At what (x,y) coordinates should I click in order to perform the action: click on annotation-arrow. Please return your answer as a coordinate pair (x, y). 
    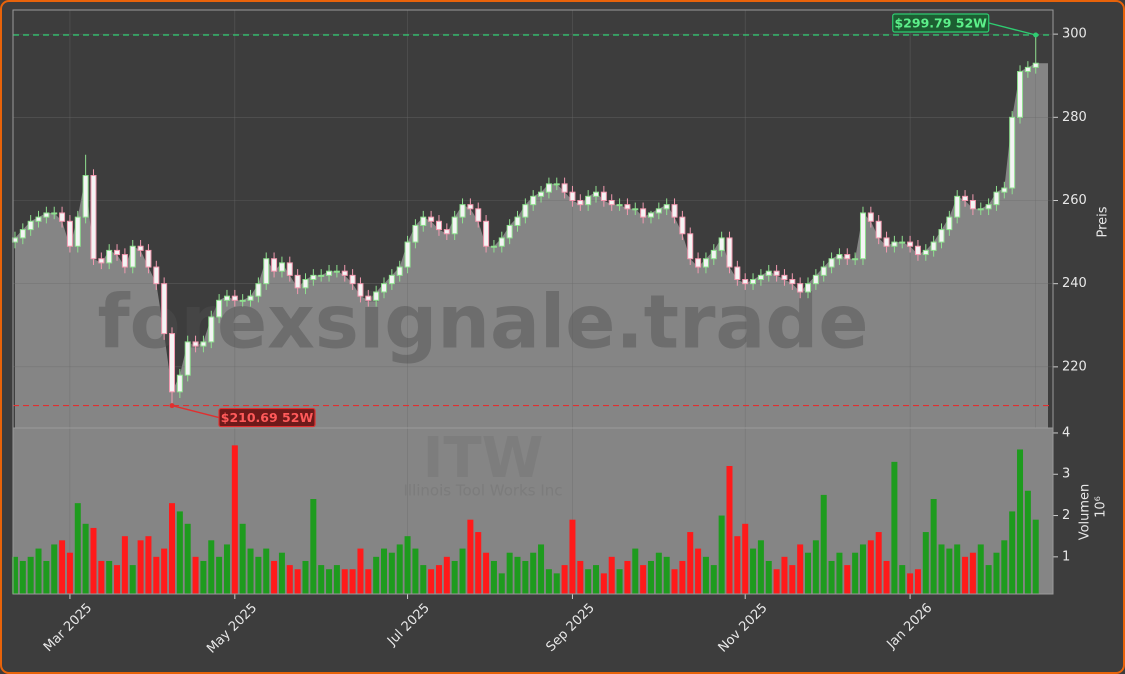
    Looking at the image, I should click on (1012, 29).